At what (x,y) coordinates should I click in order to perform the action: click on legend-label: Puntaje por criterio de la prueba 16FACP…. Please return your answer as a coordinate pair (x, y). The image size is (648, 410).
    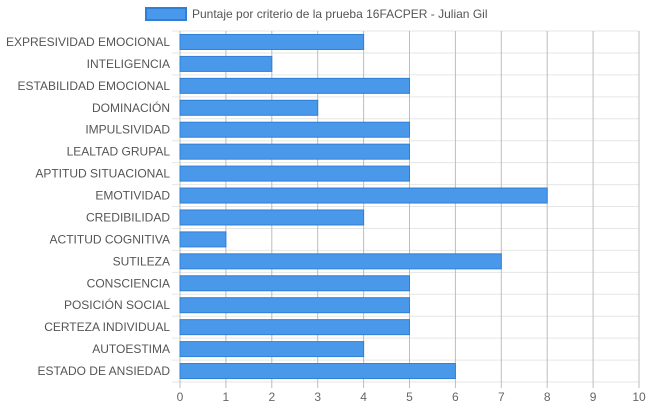
    Looking at the image, I should click on (339, 14).